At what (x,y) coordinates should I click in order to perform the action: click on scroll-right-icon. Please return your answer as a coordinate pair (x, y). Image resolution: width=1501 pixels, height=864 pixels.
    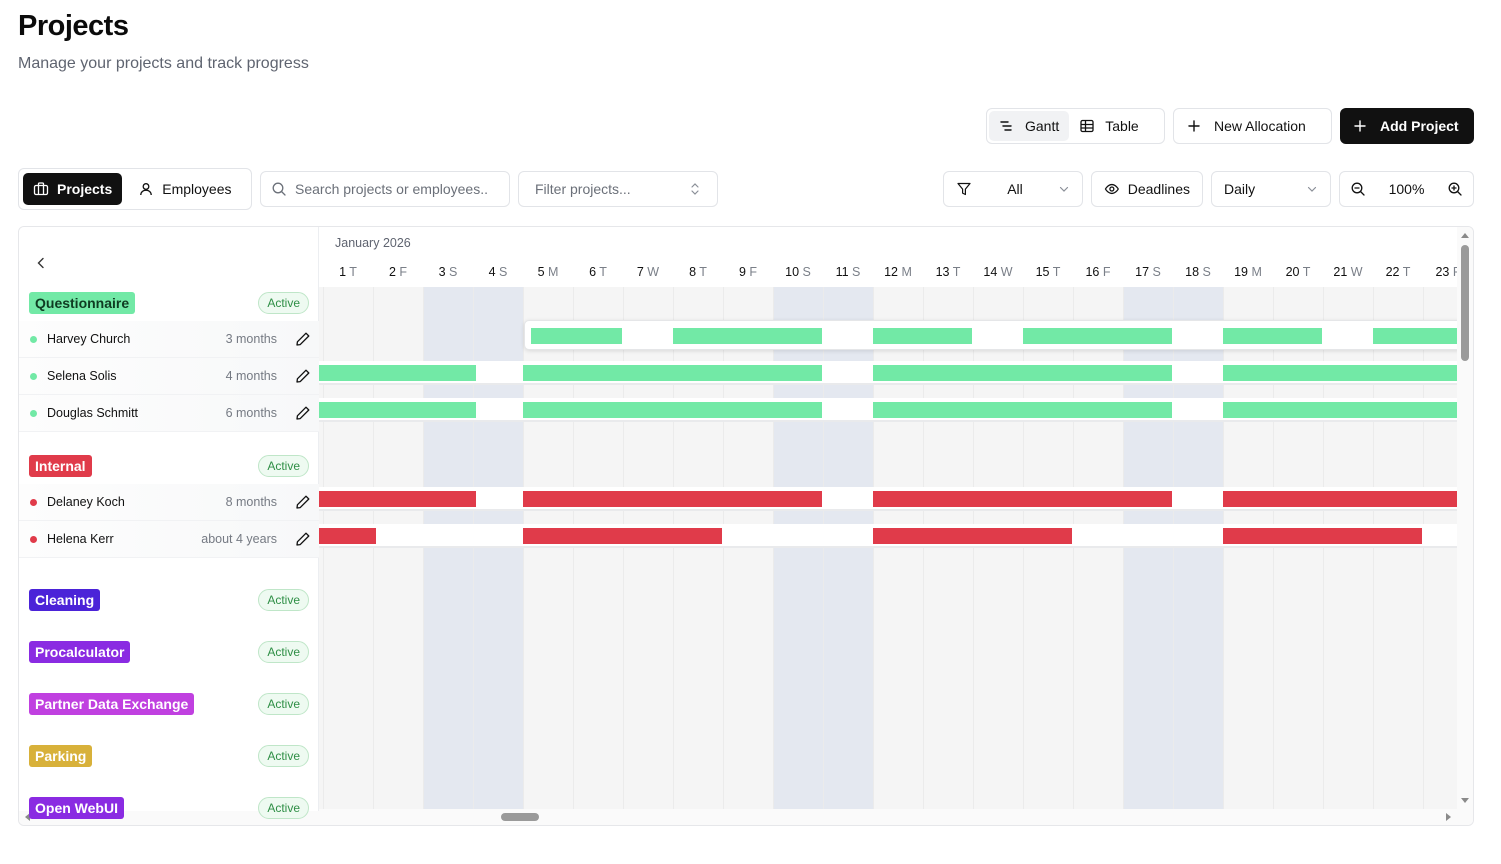
    Looking at the image, I should click on (1449, 817).